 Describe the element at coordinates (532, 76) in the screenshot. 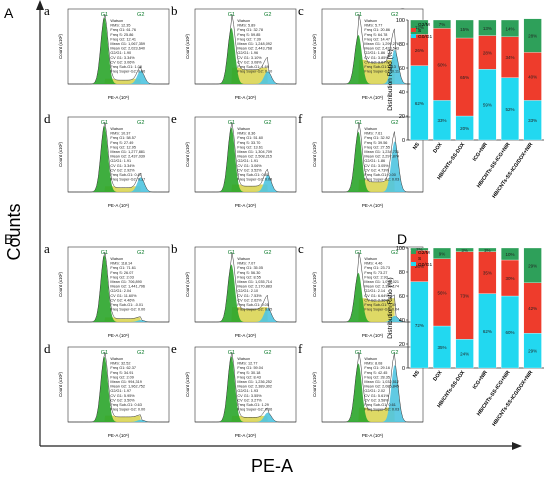

I see `bar-data-label: 40%` at that location.